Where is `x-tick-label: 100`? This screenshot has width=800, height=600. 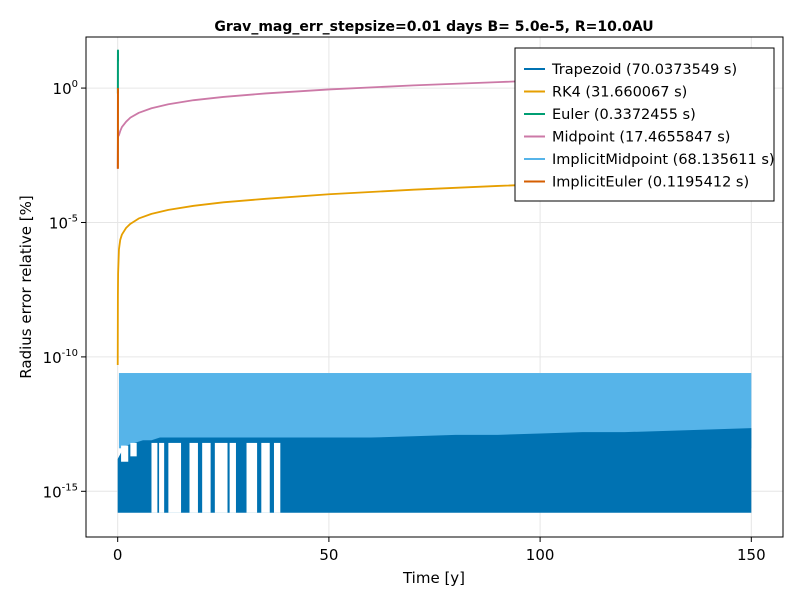
x-tick-label: 100 is located at coordinates (540, 555).